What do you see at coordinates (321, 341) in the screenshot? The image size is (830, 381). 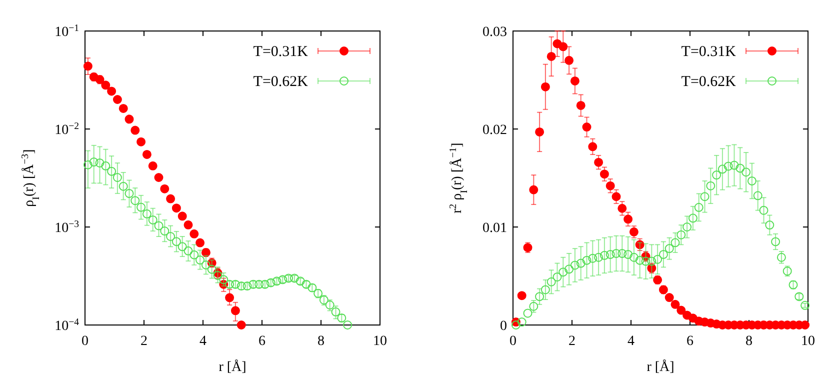 I see `x-tick-label: 8` at bounding box center [321, 341].